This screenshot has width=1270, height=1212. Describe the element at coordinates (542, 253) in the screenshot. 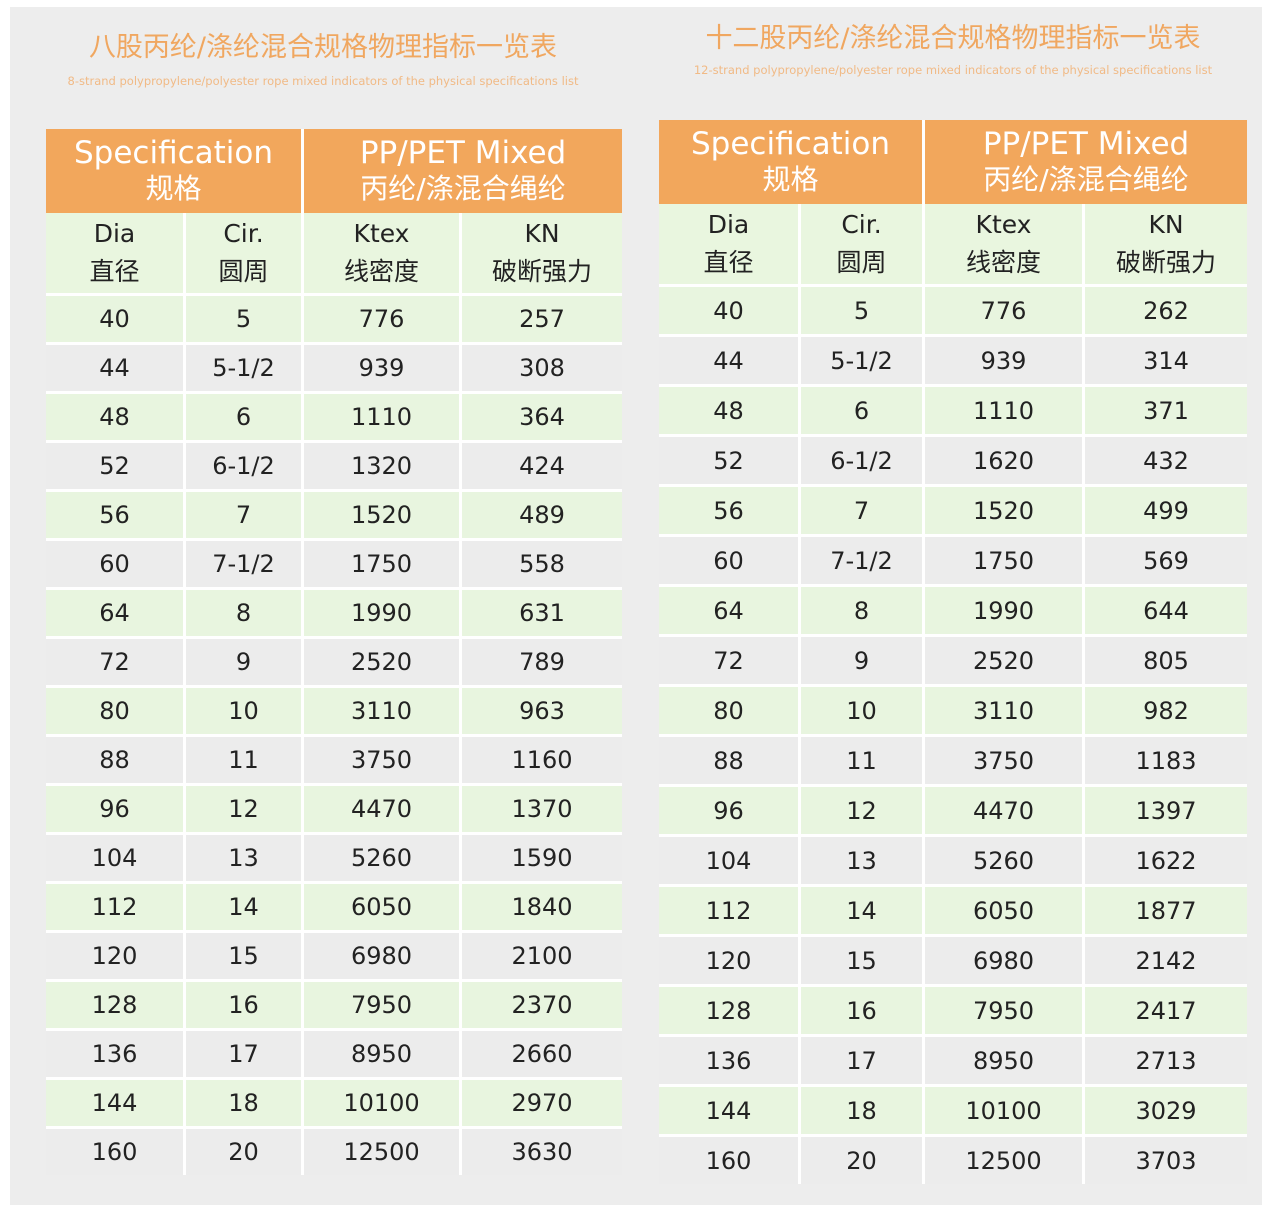

I see `column-header-kn: KN 破断强力` at that location.